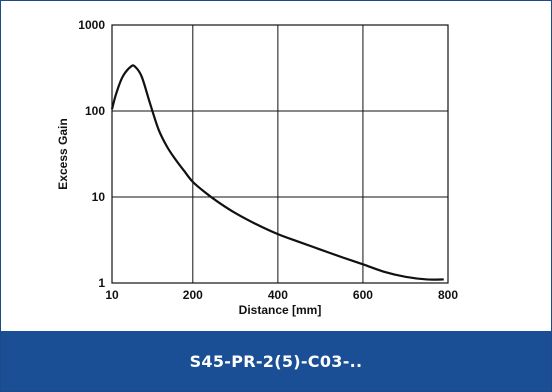  What do you see at coordinates (99, 197) in the screenshot?
I see `y-tick-label: 10` at bounding box center [99, 197].